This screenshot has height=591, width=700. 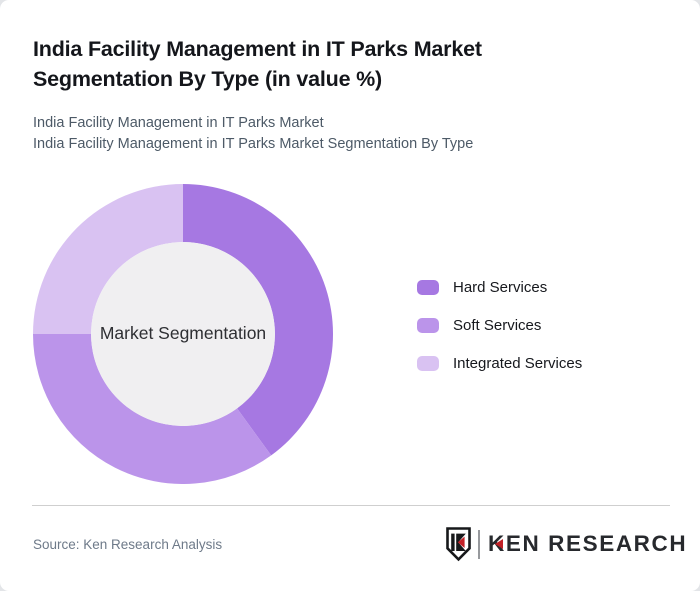 I want to click on donut-center-label: Market Segmentation, so click(x=183, y=333).